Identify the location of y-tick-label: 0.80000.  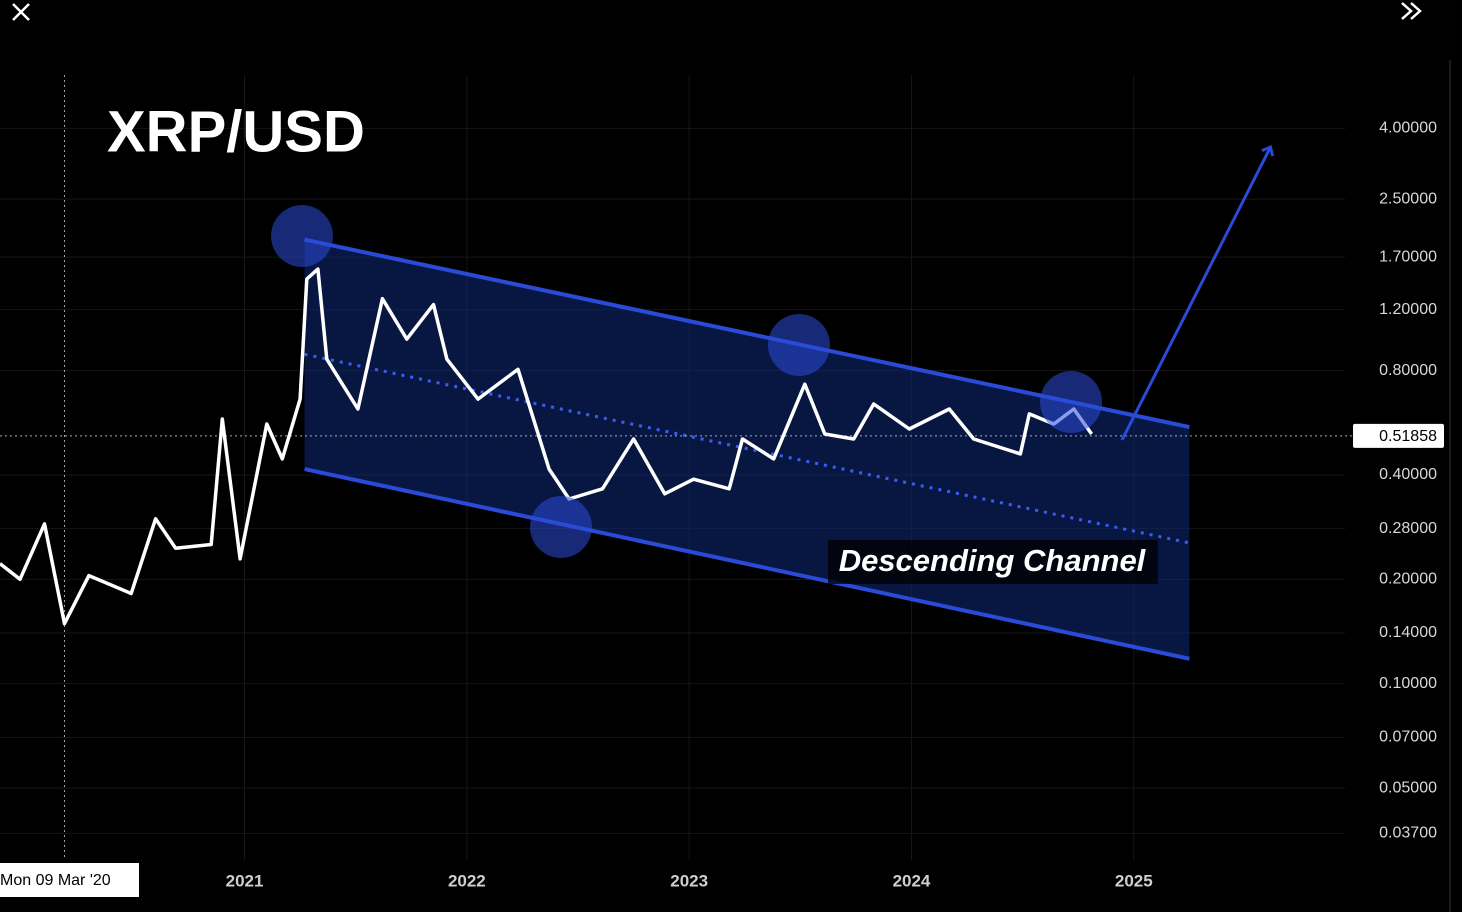
(1408, 370).